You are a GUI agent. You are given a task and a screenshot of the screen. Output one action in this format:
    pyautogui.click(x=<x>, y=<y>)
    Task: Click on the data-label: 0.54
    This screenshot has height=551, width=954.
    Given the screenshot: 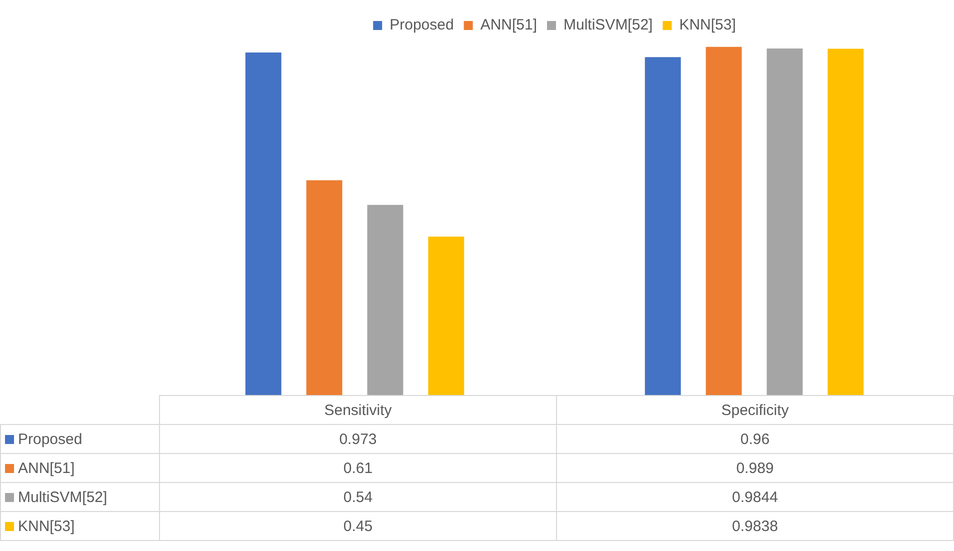 What is the action you would take?
    pyautogui.click(x=358, y=497)
    